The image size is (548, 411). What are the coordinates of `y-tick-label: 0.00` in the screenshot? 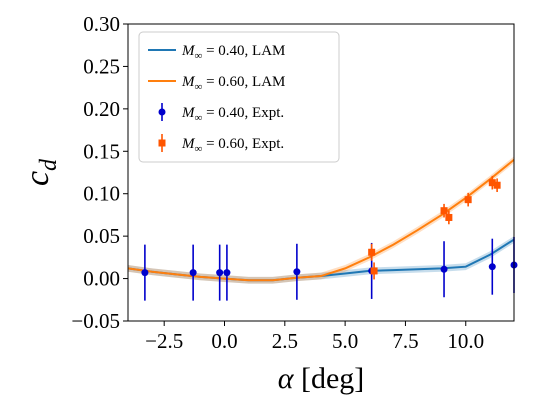 It's located at (101, 279).